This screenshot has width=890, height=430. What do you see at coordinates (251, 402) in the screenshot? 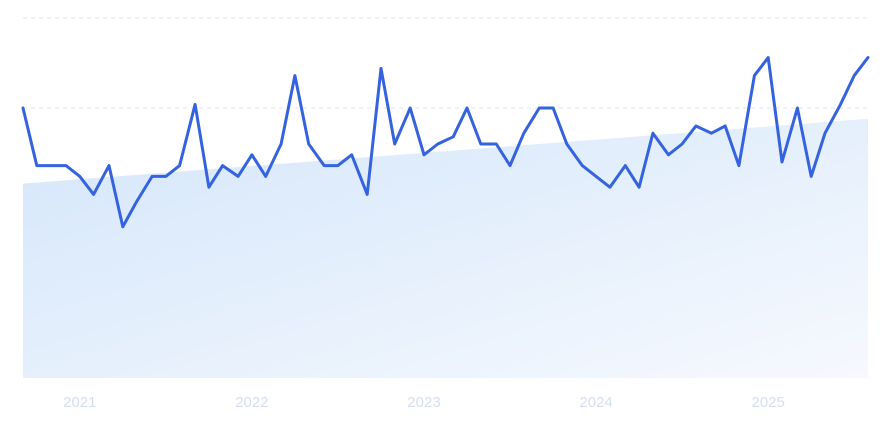
I see `x-tick-label-2022: 2022` at bounding box center [251, 402].